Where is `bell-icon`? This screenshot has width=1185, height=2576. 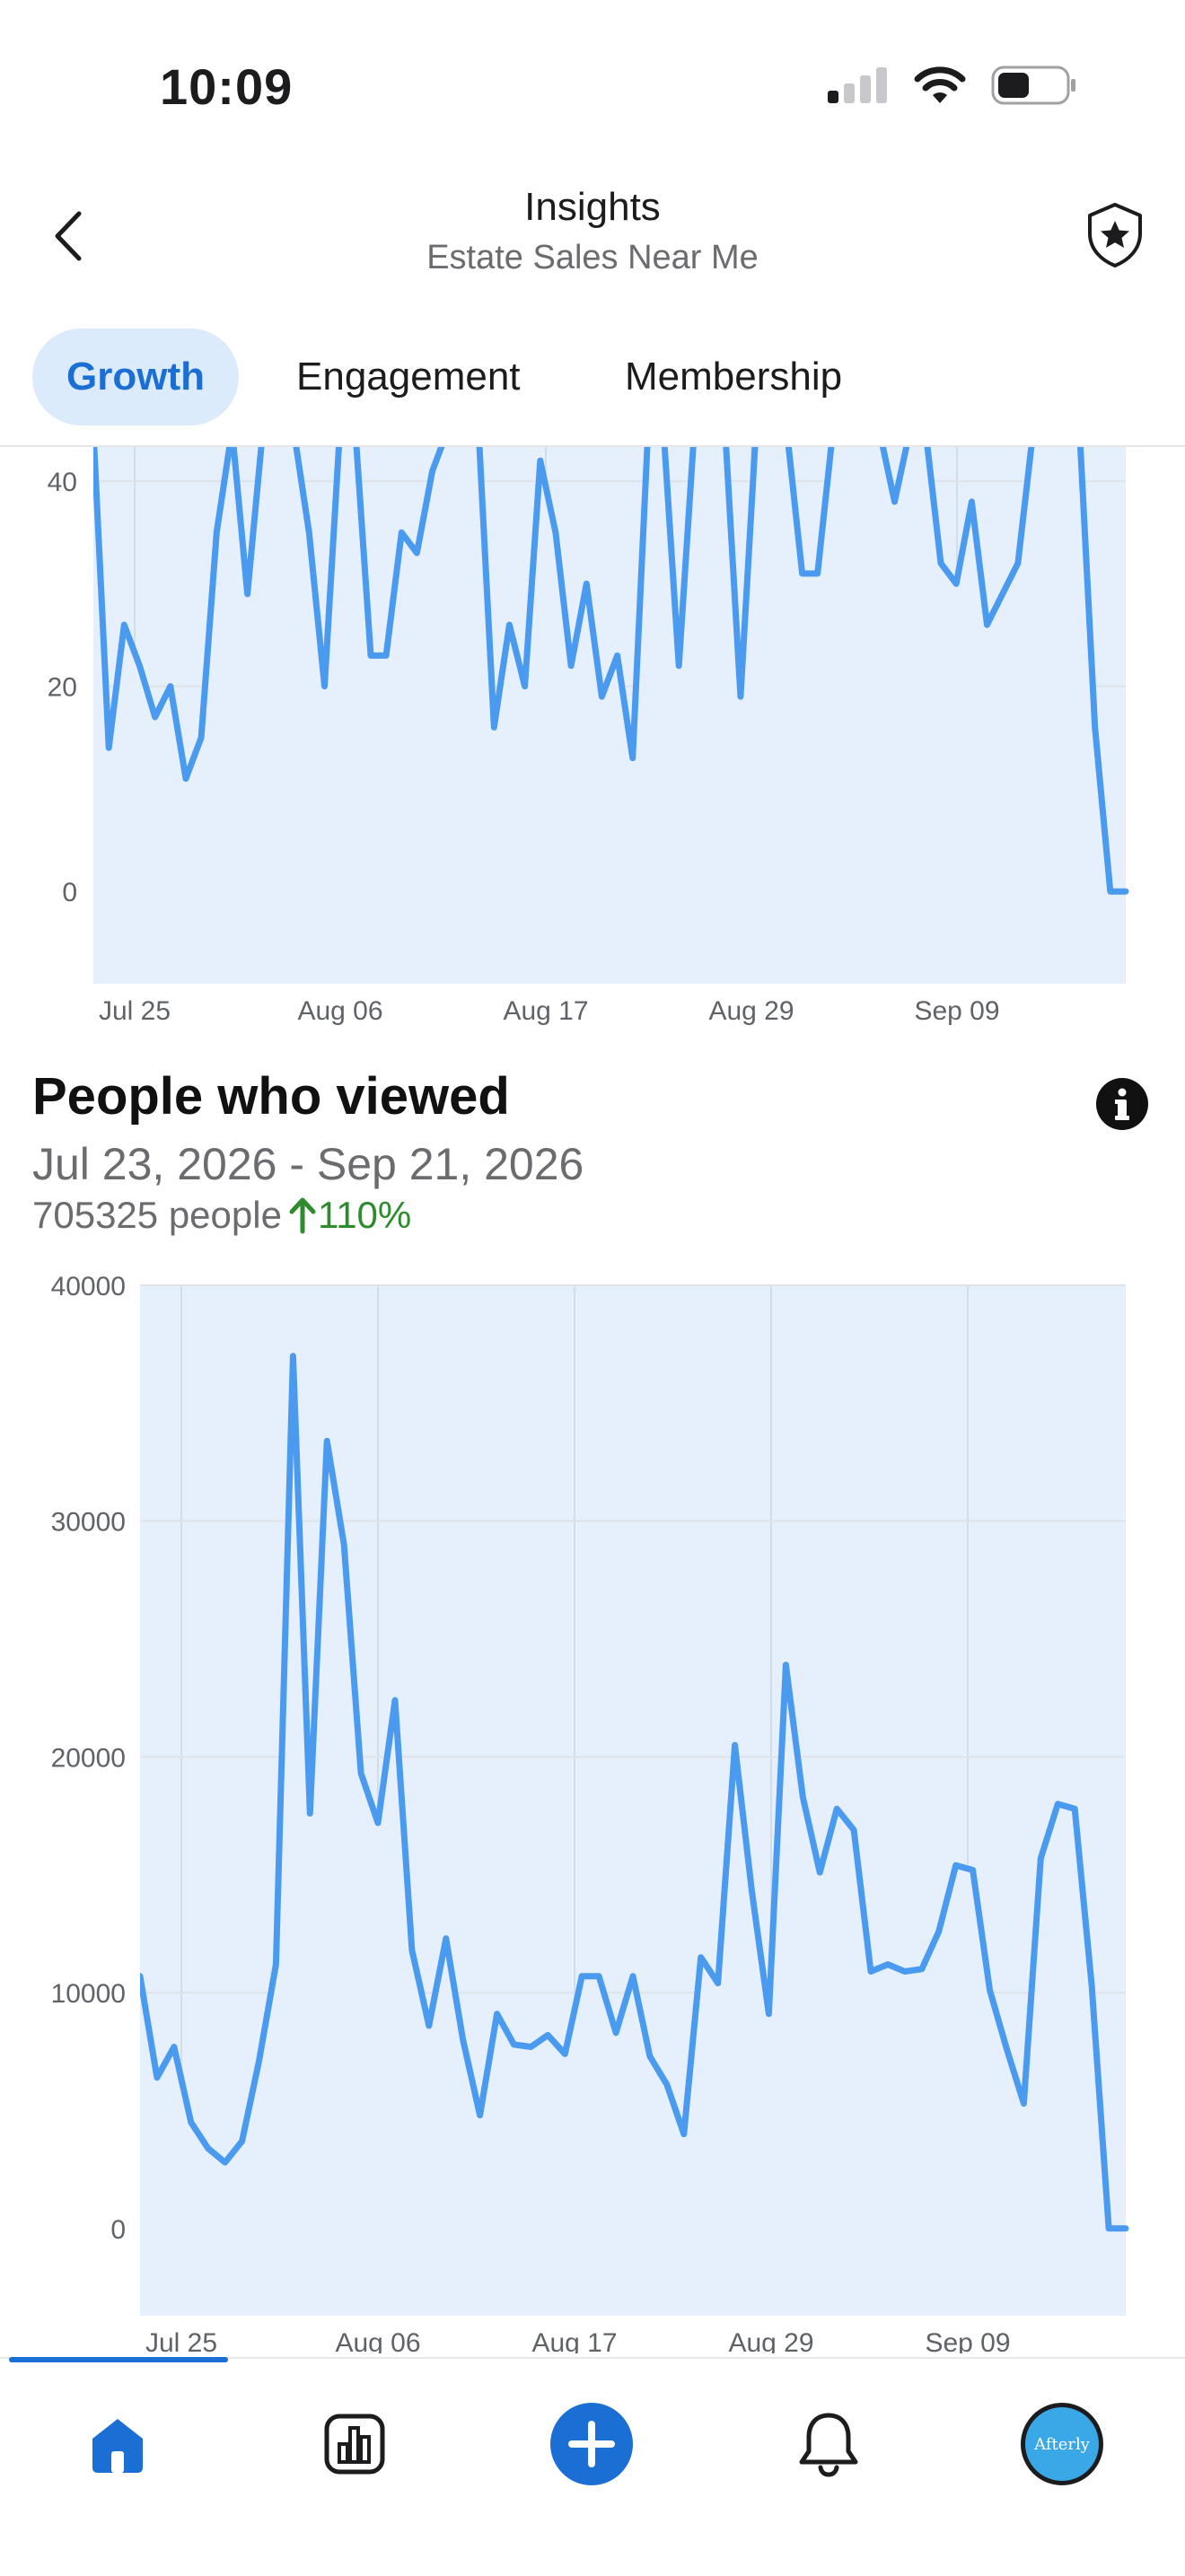 bell-icon is located at coordinates (828, 2445).